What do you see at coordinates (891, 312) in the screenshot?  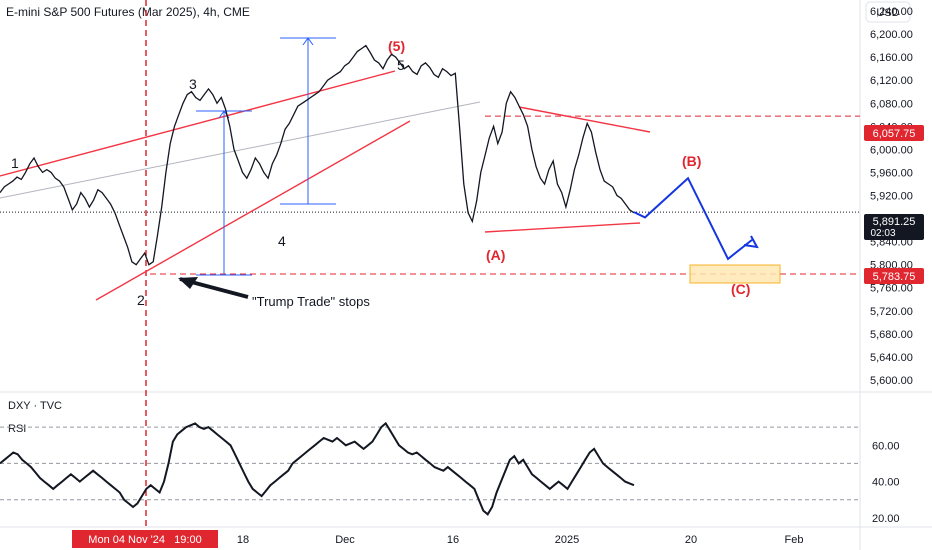 I see `price-tick-label: 5,720.00` at bounding box center [891, 312].